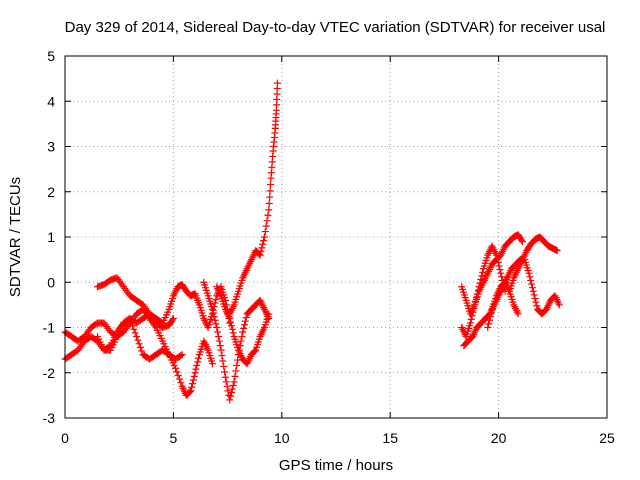 Image resolution: width=640 pixels, height=480 pixels. I want to click on y-tick-label: 1, so click(51, 237).